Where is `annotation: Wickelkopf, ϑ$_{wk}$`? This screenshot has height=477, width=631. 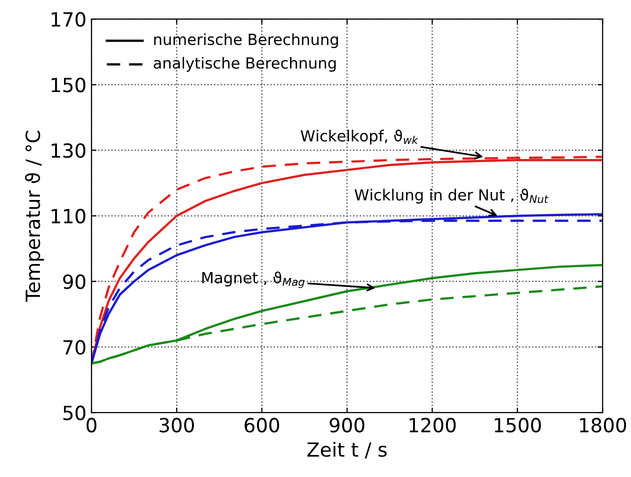 annotation: Wickelkopf, ϑ$_{wk}$ is located at coordinates (359, 137).